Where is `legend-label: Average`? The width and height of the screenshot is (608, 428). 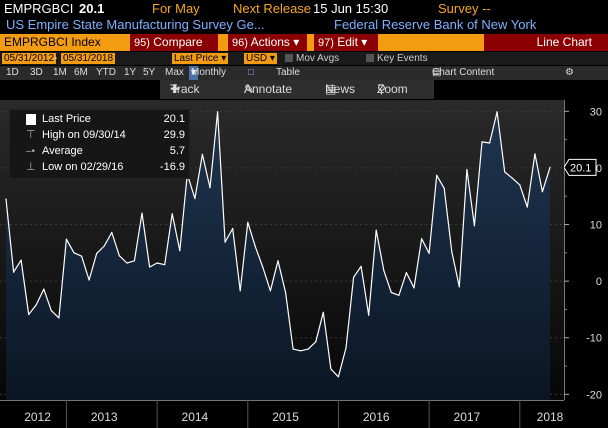 legend-label: Average is located at coordinates (62, 151).